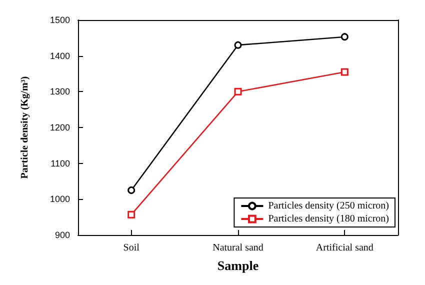 Image resolution: width=425 pixels, height=285 pixels. Describe the element at coordinates (60, 91) in the screenshot. I see `y-tick-label: 1300` at that location.